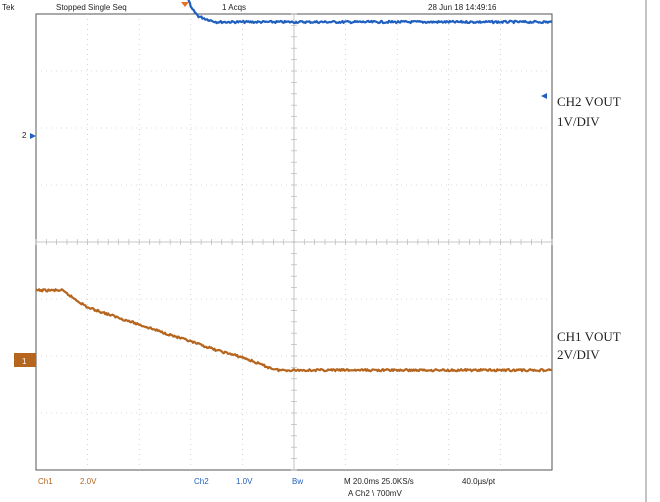  What do you see at coordinates (24, 135) in the screenshot?
I see `ch2-ground-label: 2` at bounding box center [24, 135].